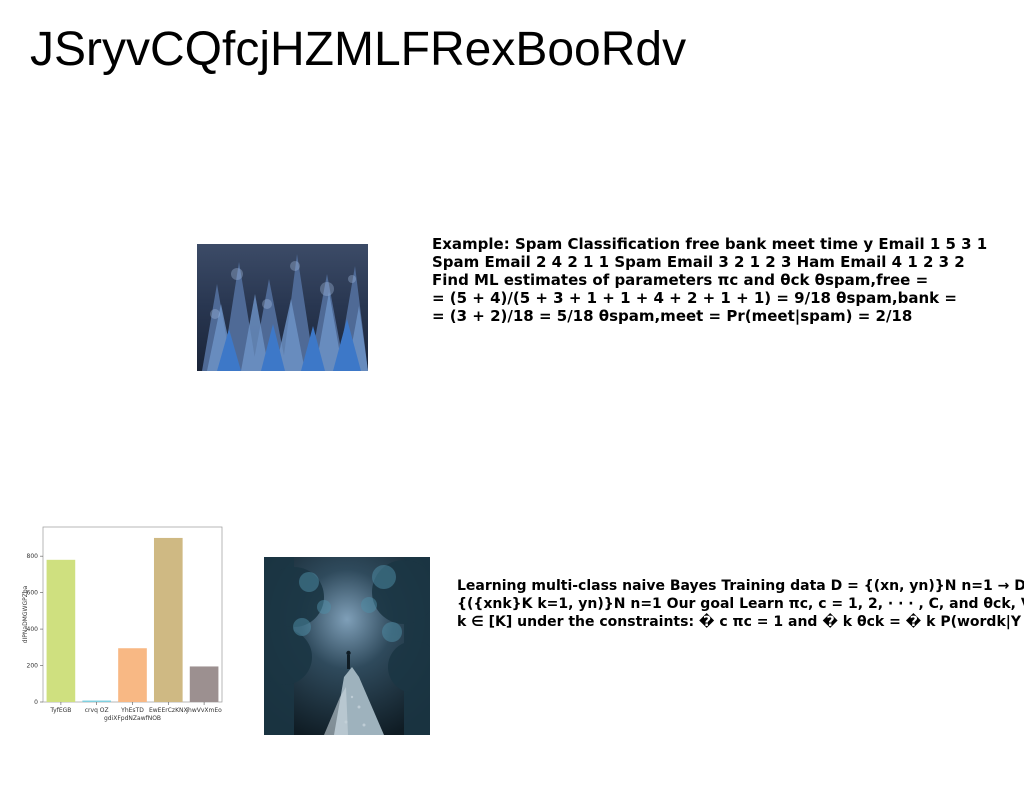 The height and width of the screenshot is (788, 1024). Describe the element at coordinates (33, 593) in the screenshot. I see `y-tick-label: 600` at that location.